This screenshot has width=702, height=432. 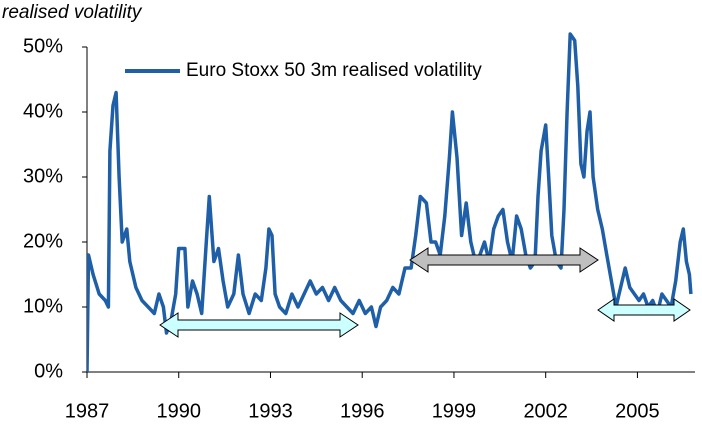 What do you see at coordinates (43, 46) in the screenshot?
I see `y-tick-label: 50%` at bounding box center [43, 46].